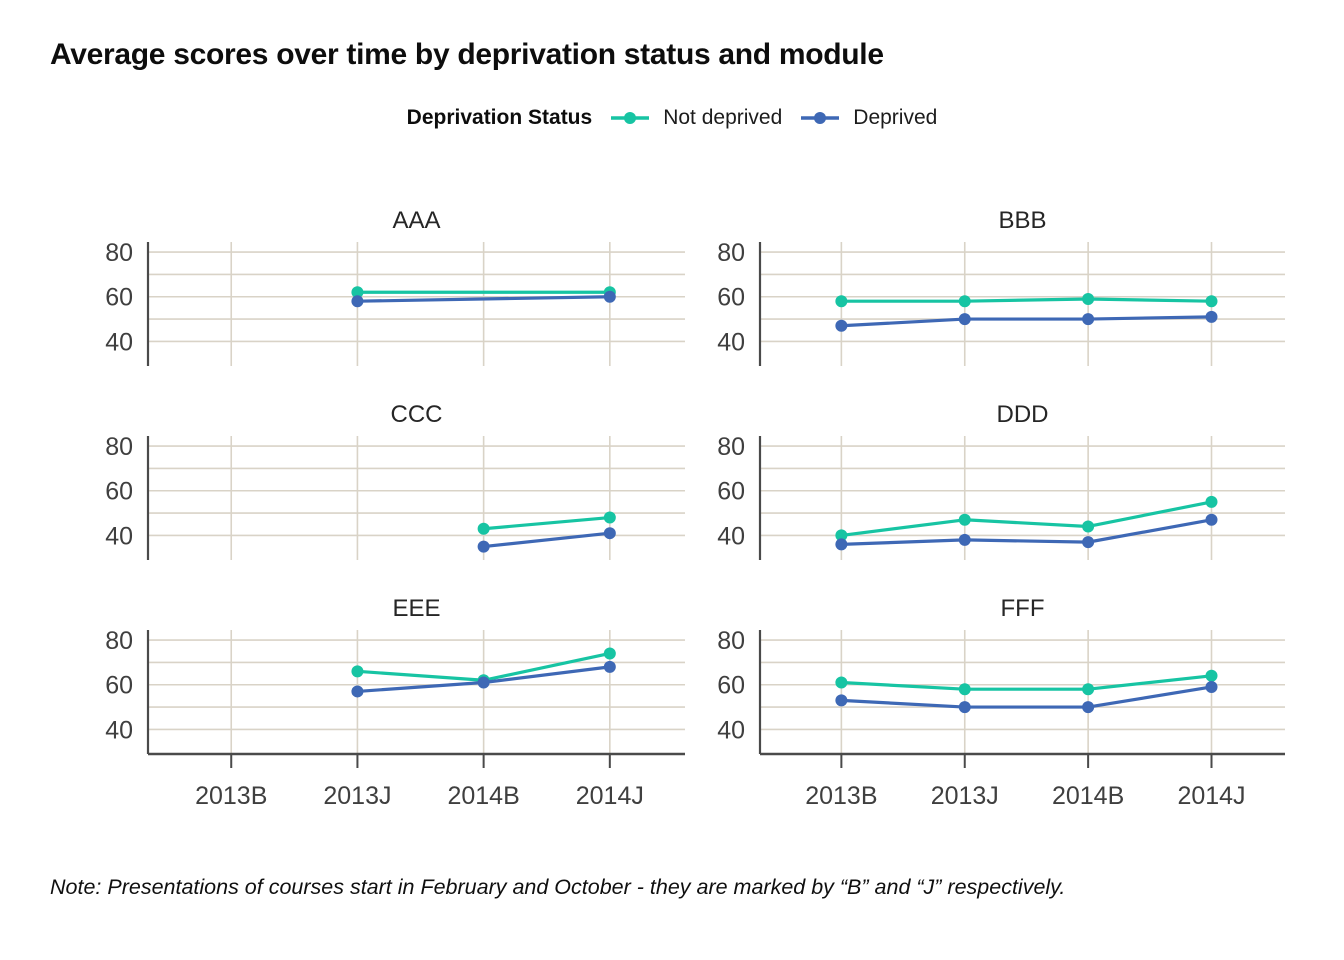  I want to click on panel-title: EEE, so click(416, 608).